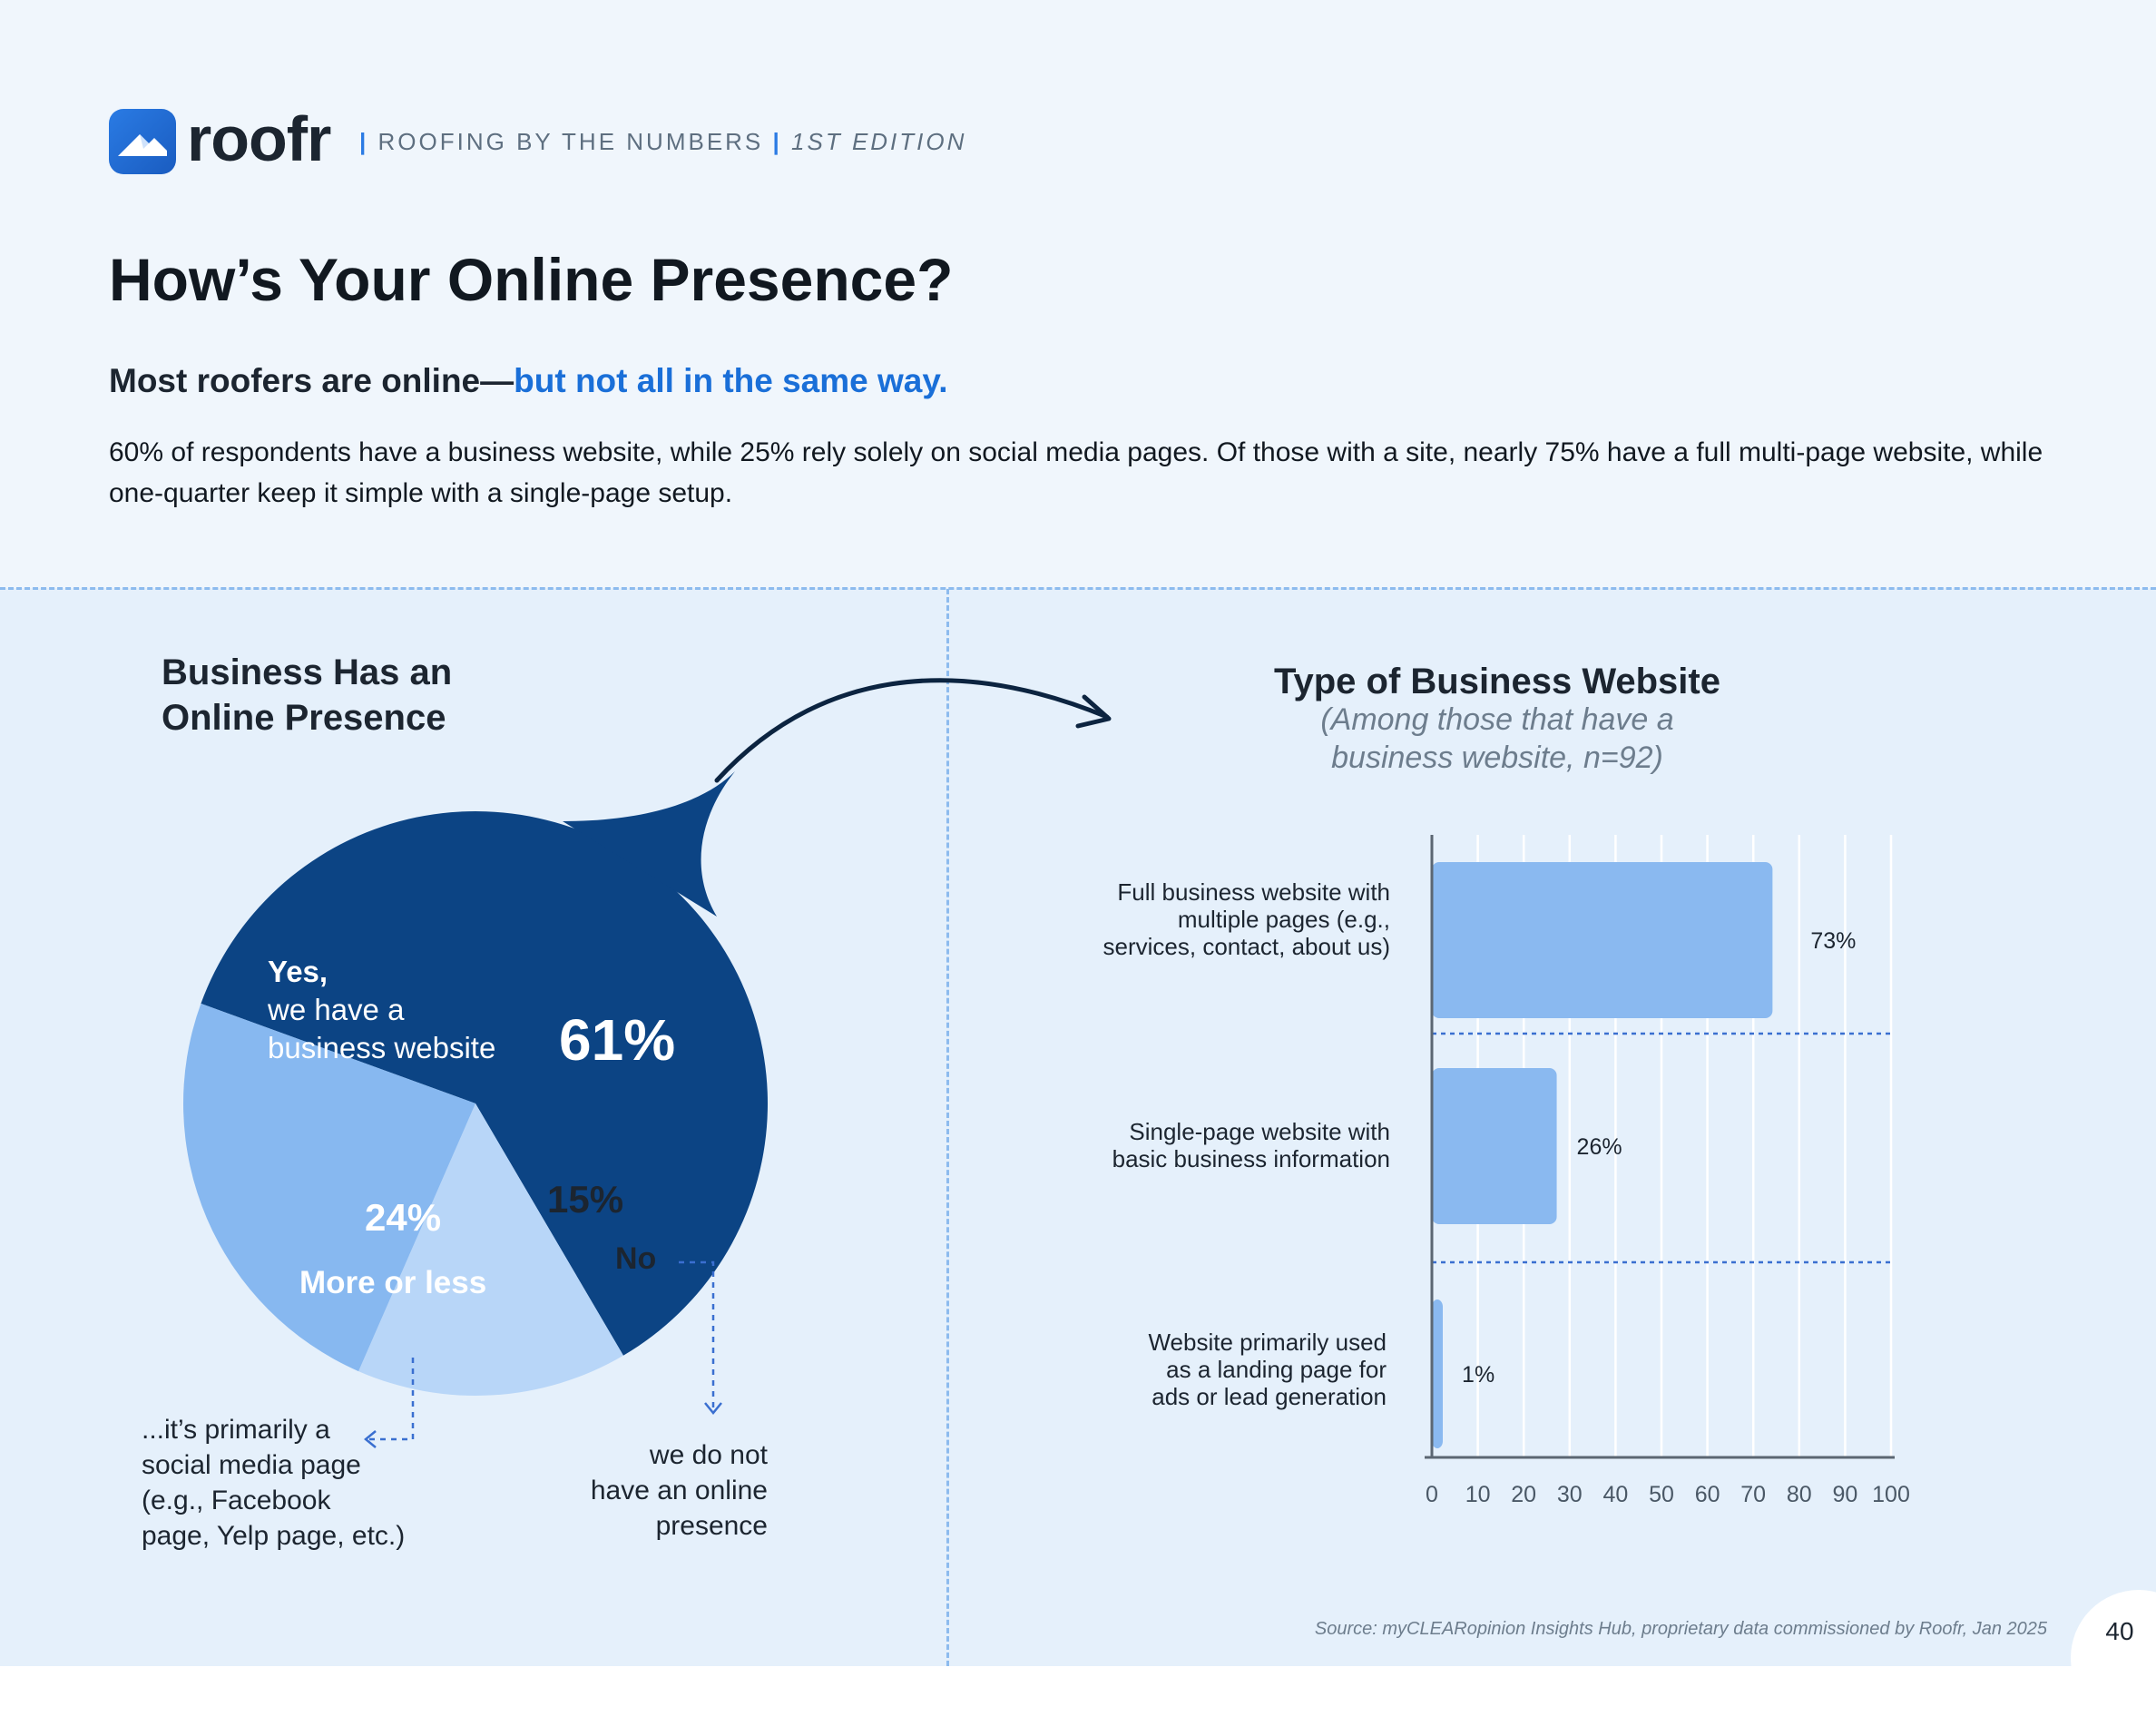 The image size is (2156, 1726). I want to click on pie-connector-arrow, so click(912, 731).